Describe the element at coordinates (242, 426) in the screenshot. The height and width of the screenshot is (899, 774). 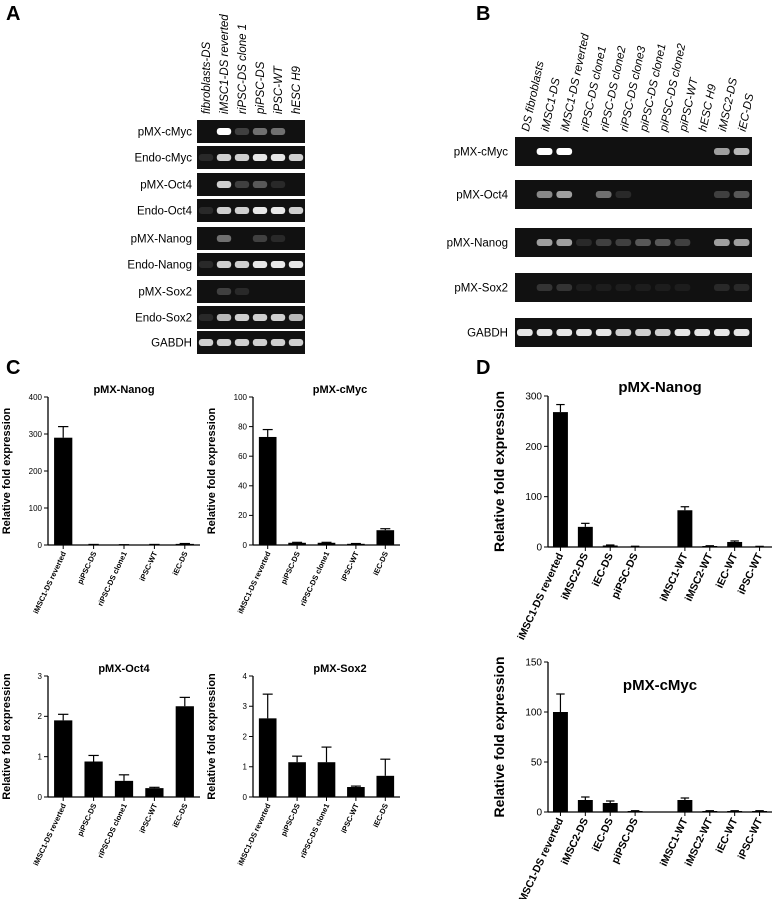
I see `y-tick-label: 80` at that location.